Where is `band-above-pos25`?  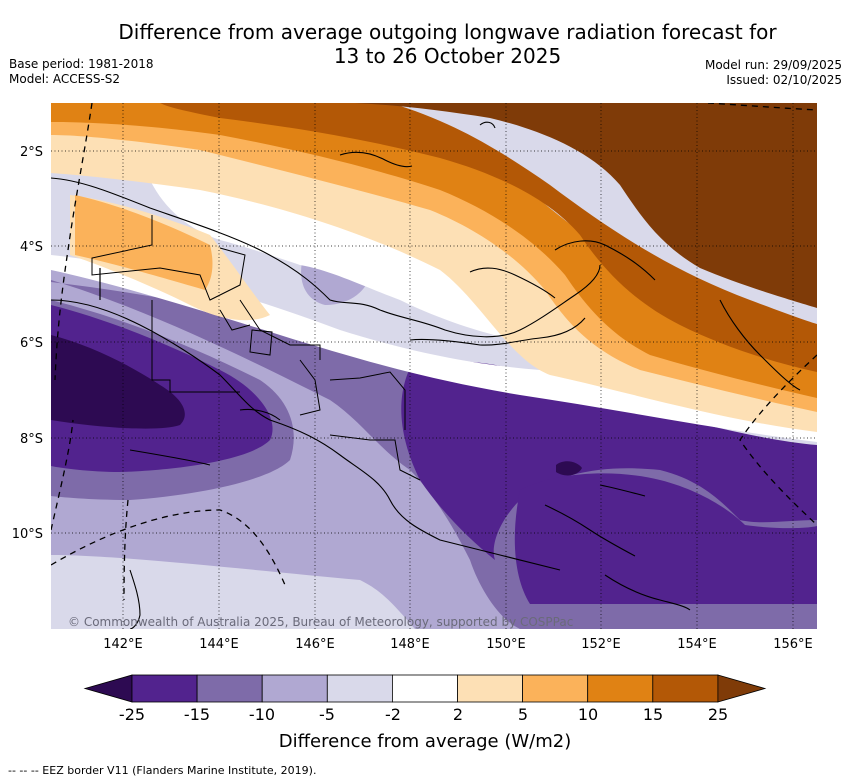 band-above-pos25 is located at coordinates (586, 205).